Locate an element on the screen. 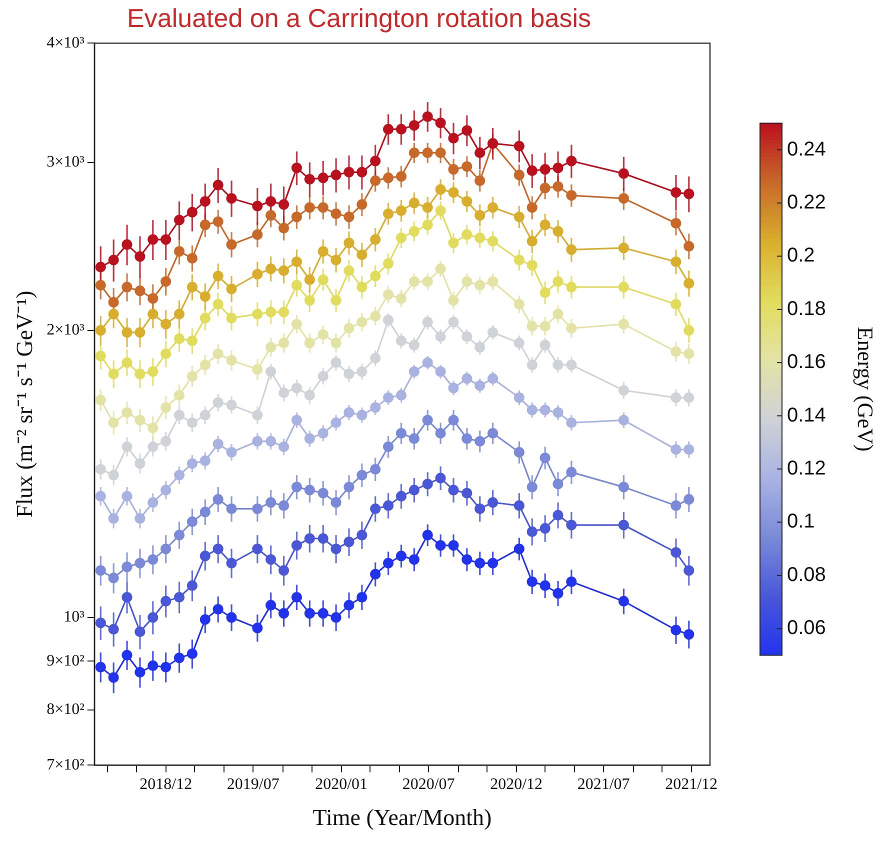 This screenshot has height=843, width=882. x-tick-label: 2021/12 is located at coordinates (691, 785).